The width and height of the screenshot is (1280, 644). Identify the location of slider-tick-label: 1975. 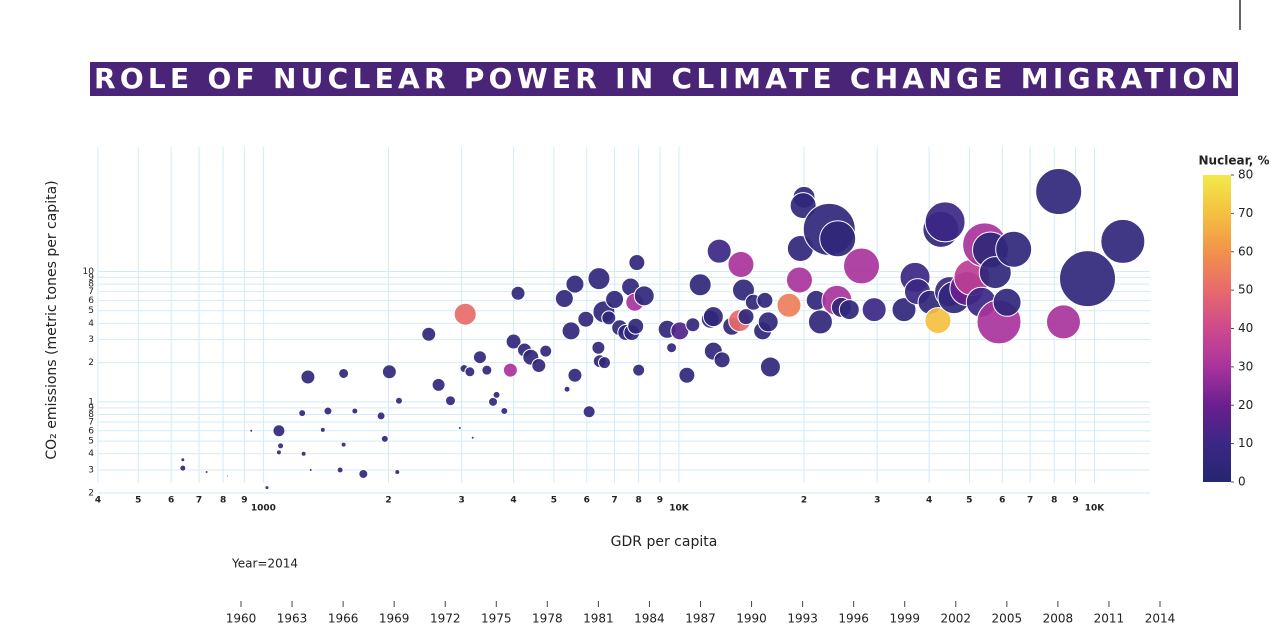
(496, 619).